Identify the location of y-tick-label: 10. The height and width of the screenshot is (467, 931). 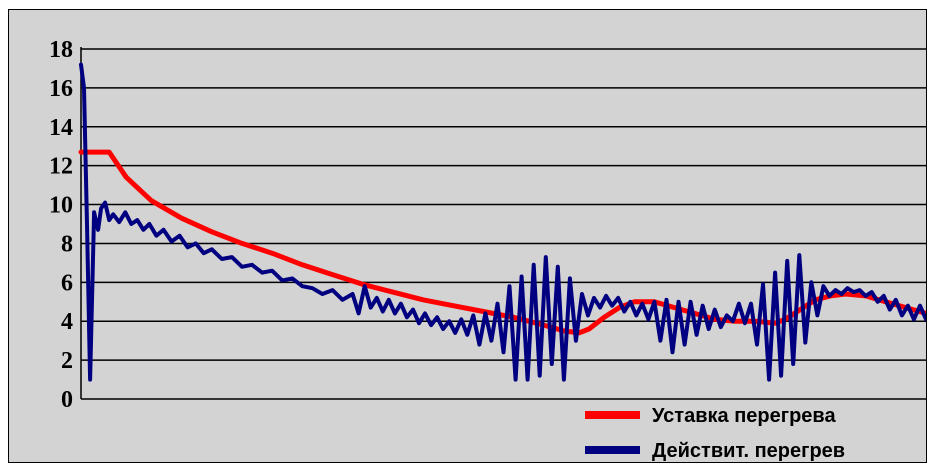
(61, 206).